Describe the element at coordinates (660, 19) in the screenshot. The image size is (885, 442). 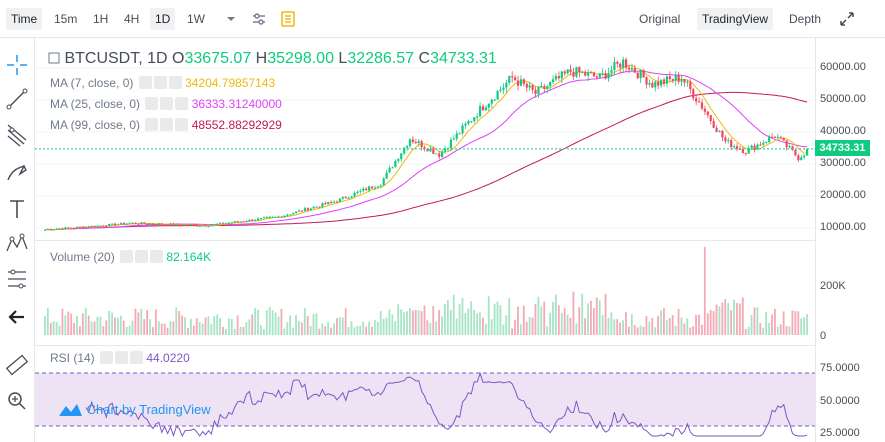
I see `view-original: Original` at that location.